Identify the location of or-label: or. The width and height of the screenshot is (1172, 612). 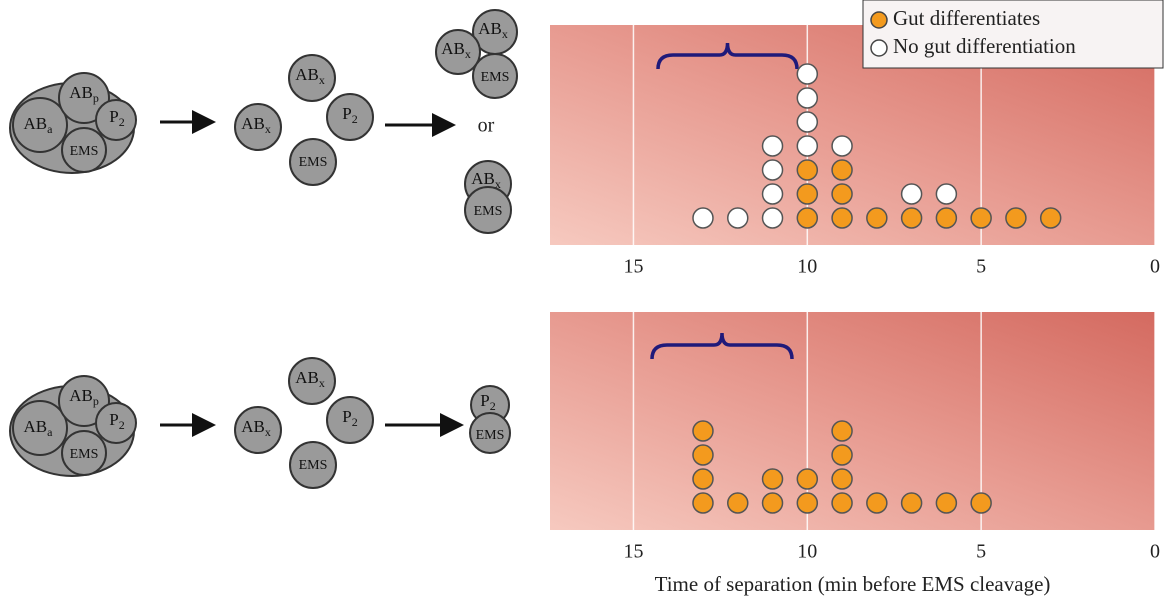
(486, 126).